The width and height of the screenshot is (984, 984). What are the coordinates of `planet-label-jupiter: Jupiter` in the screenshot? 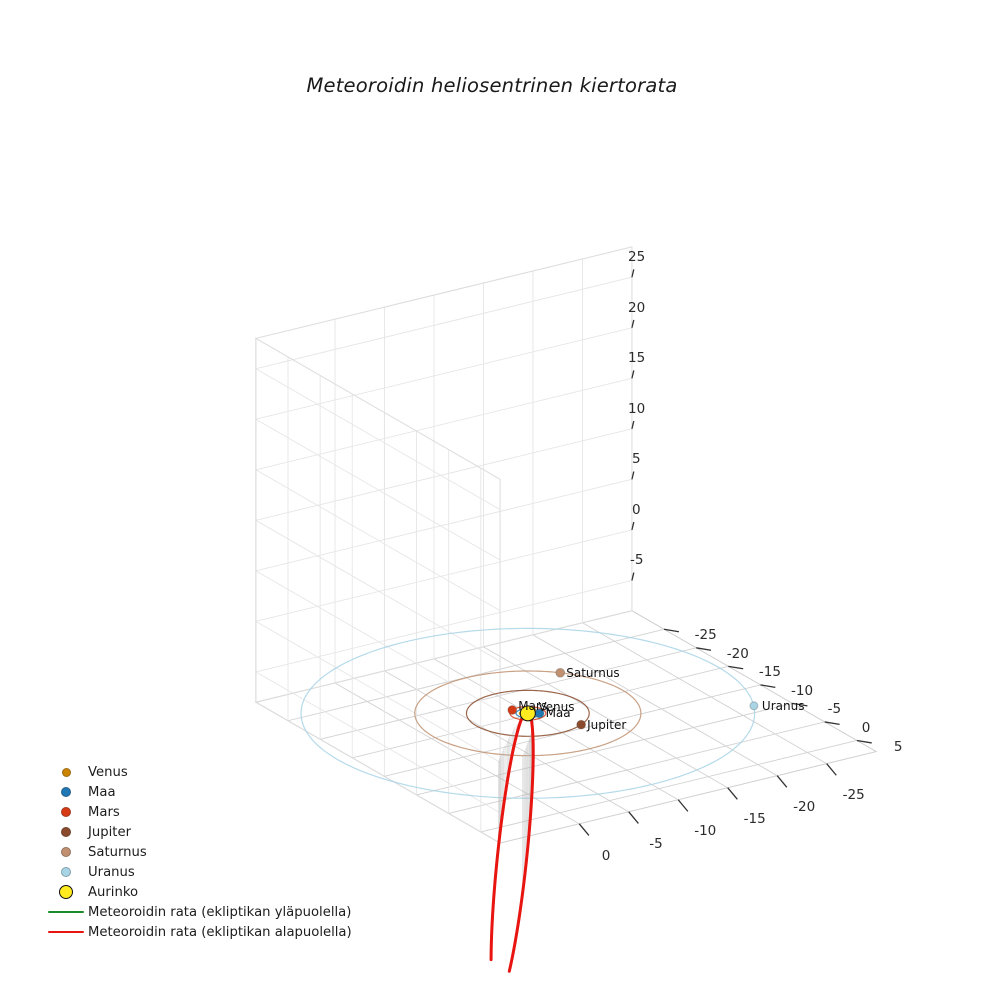 It's located at (607, 724).